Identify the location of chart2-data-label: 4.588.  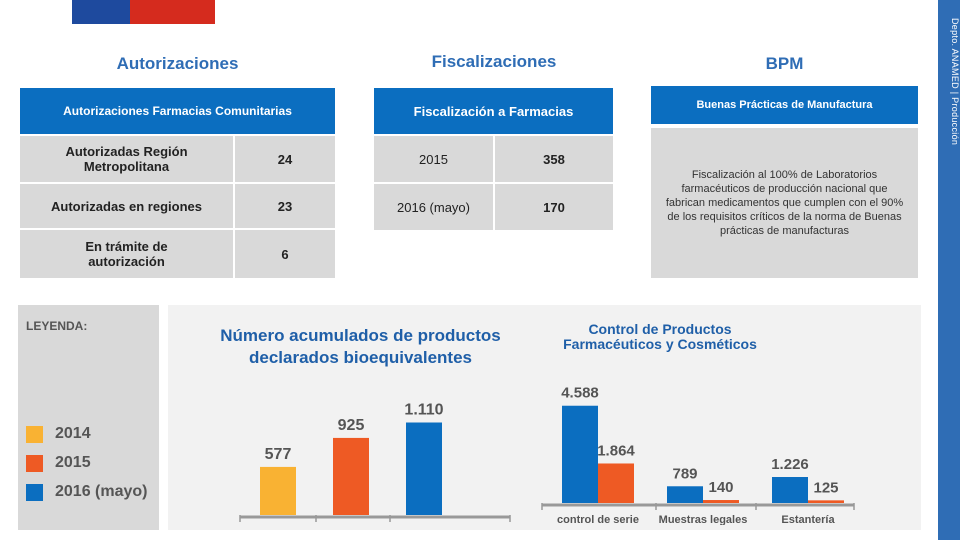
(580, 393).